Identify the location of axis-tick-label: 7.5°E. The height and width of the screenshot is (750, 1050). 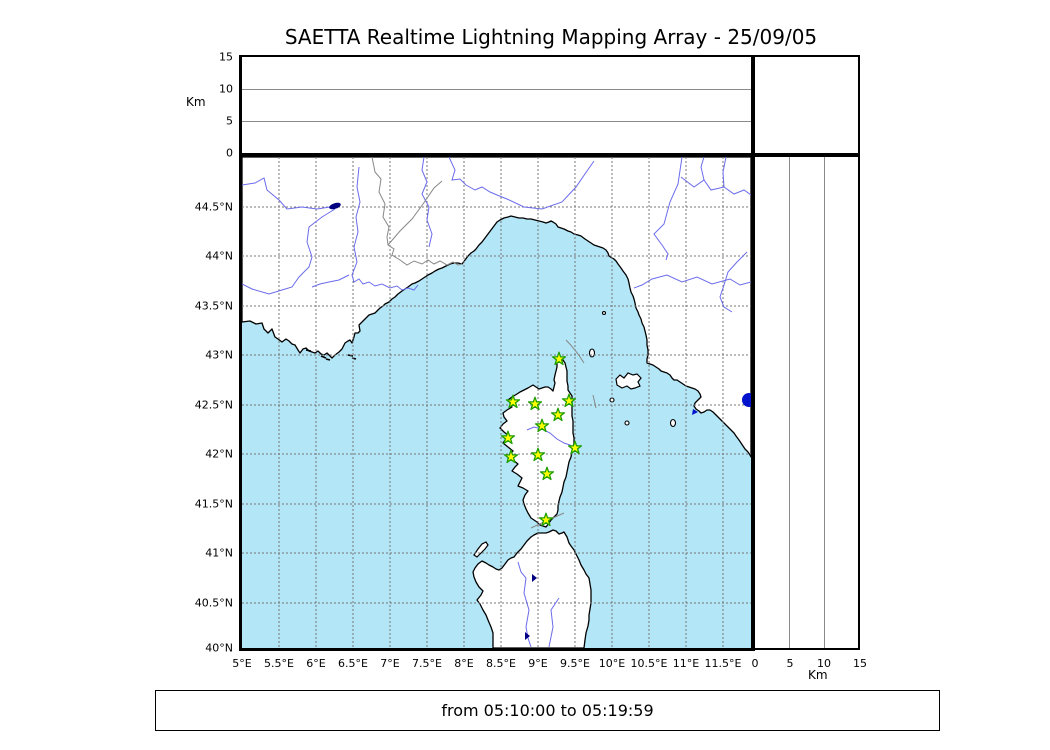
(427, 663).